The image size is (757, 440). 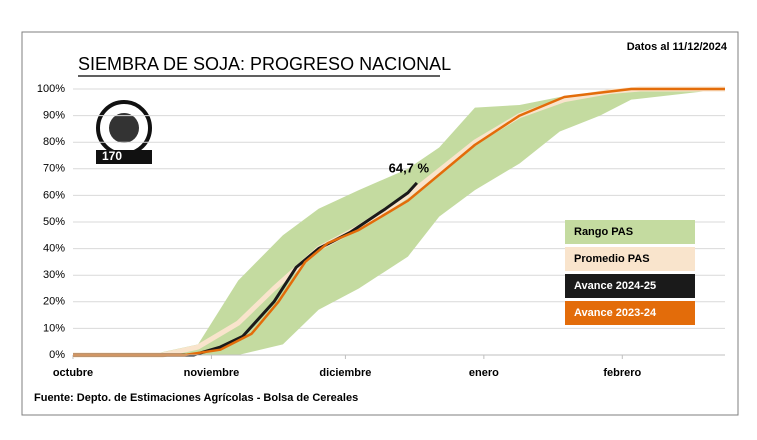 I want to click on legend-label: Promedio PAS, so click(x=612, y=259).